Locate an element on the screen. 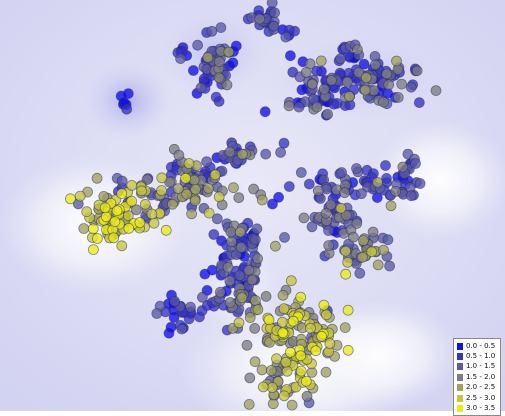 This screenshot has width=505, height=416. legend-item: 1.0 - 1.5 is located at coordinates (477, 367).